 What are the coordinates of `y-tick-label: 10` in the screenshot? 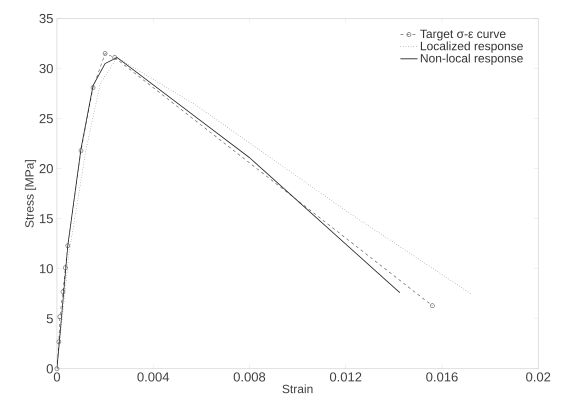 It's located at (46, 269).